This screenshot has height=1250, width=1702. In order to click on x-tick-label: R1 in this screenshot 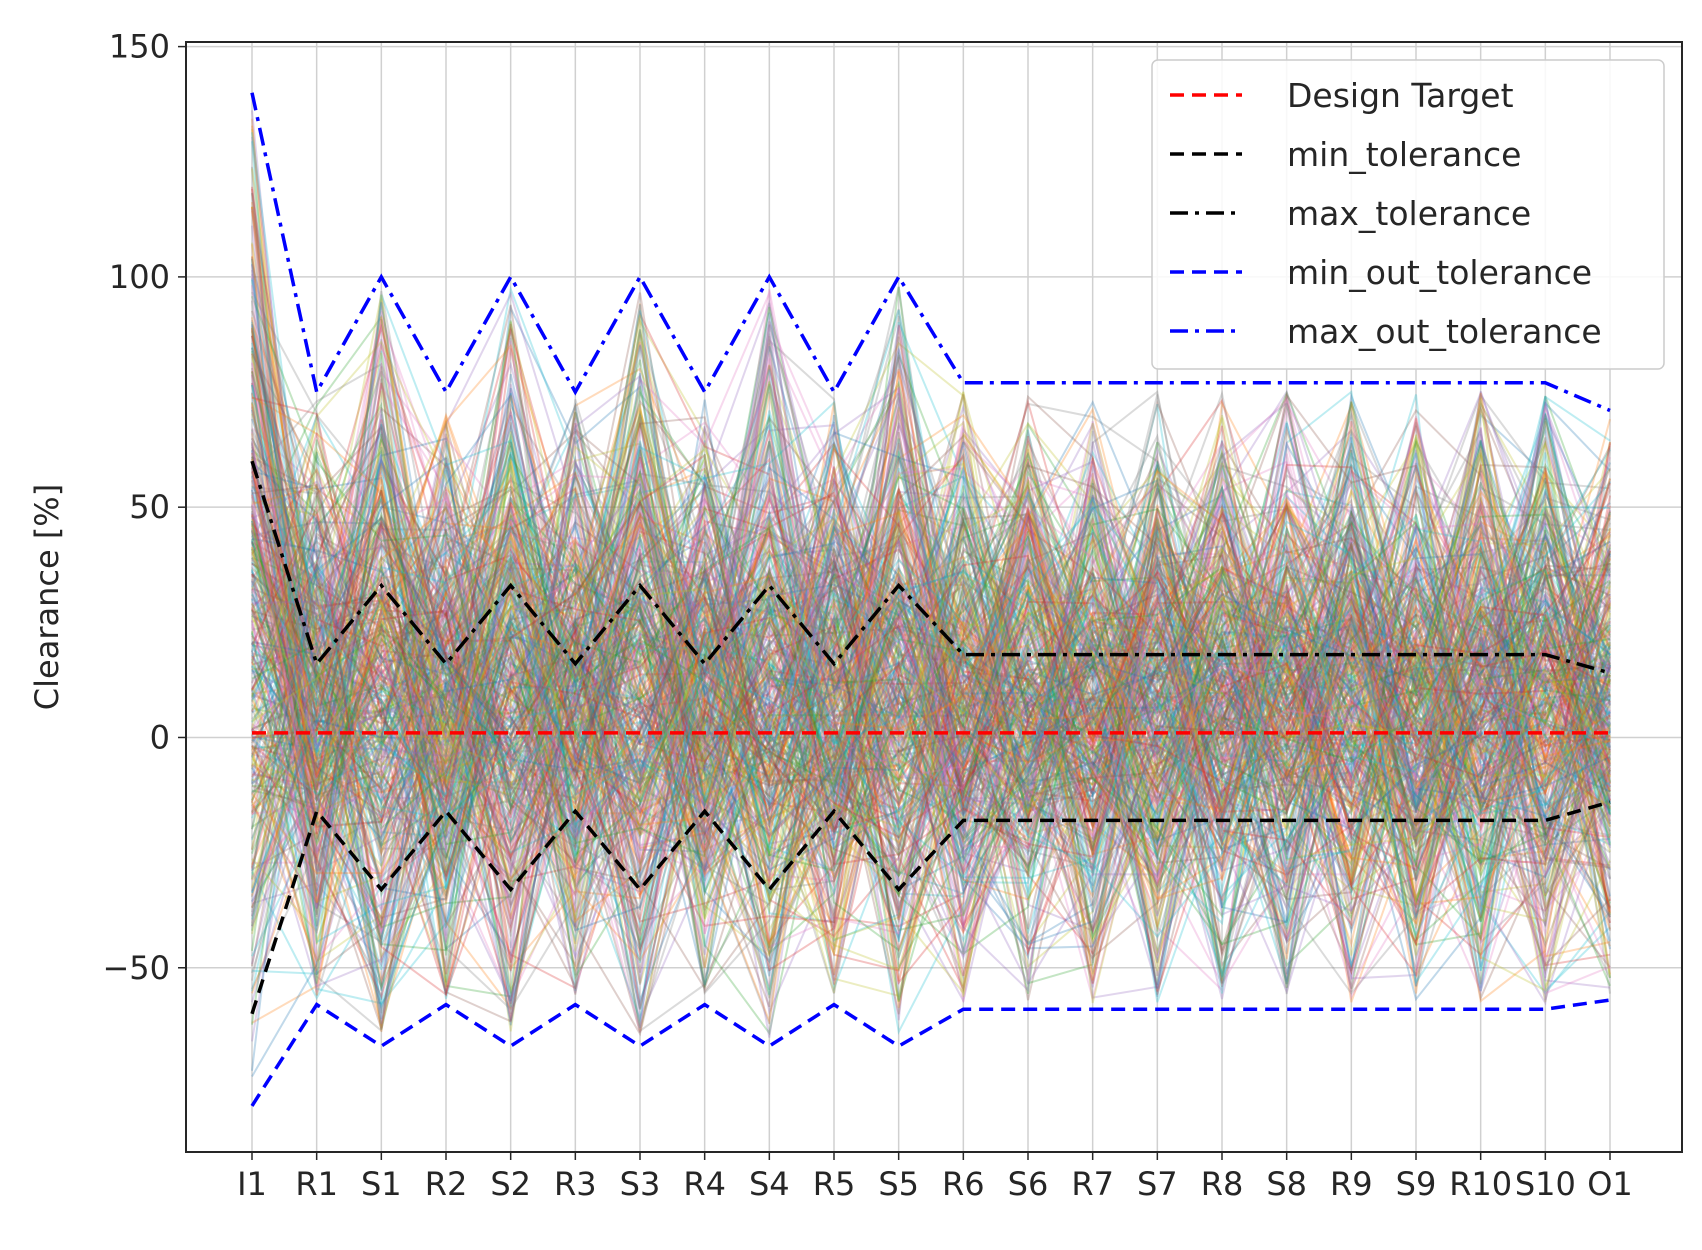, I will do `click(316, 1184)`.